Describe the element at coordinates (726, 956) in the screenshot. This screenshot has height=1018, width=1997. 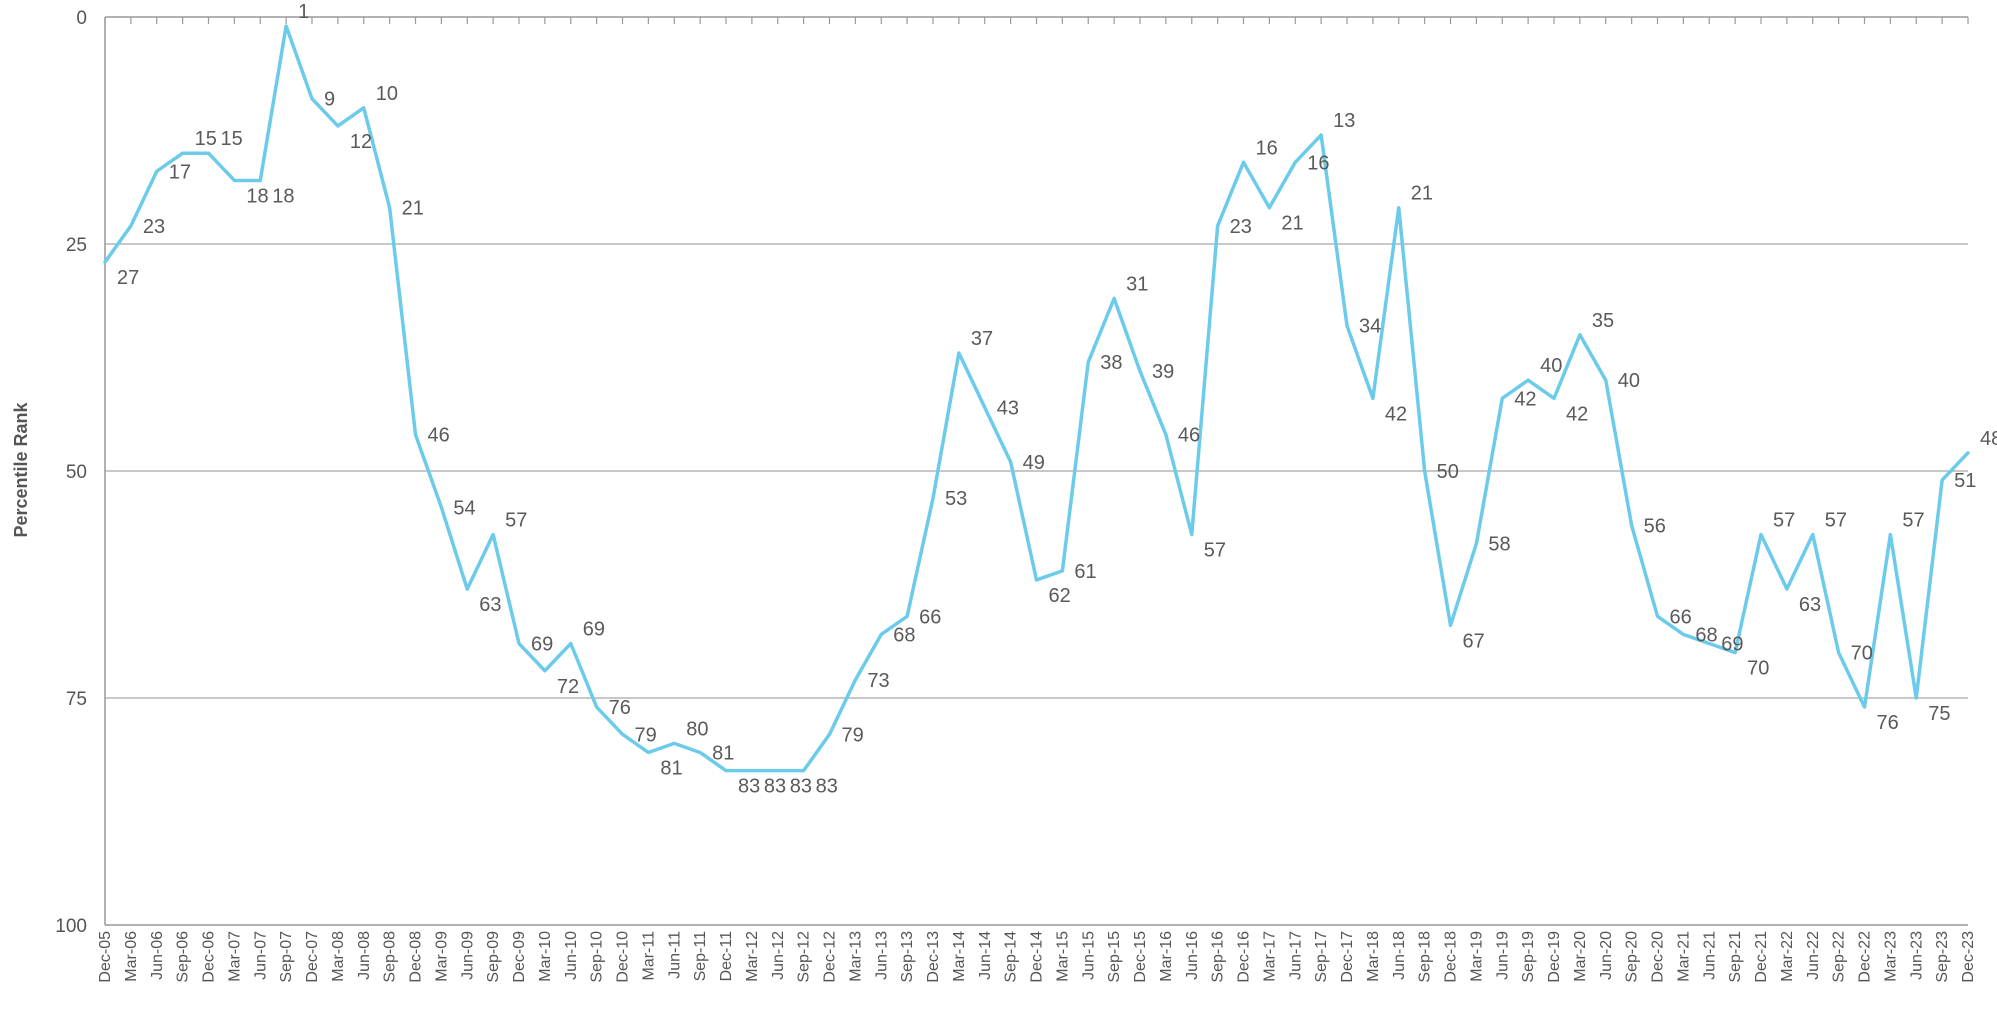
I see `x-tick-label: Dec-11` at that location.